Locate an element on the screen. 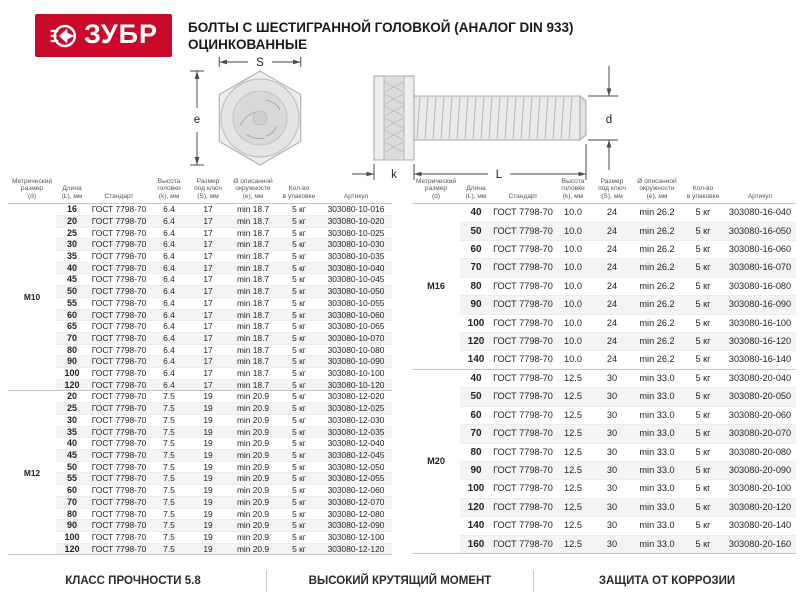  column-header: Стандарт is located at coordinates (523, 191).